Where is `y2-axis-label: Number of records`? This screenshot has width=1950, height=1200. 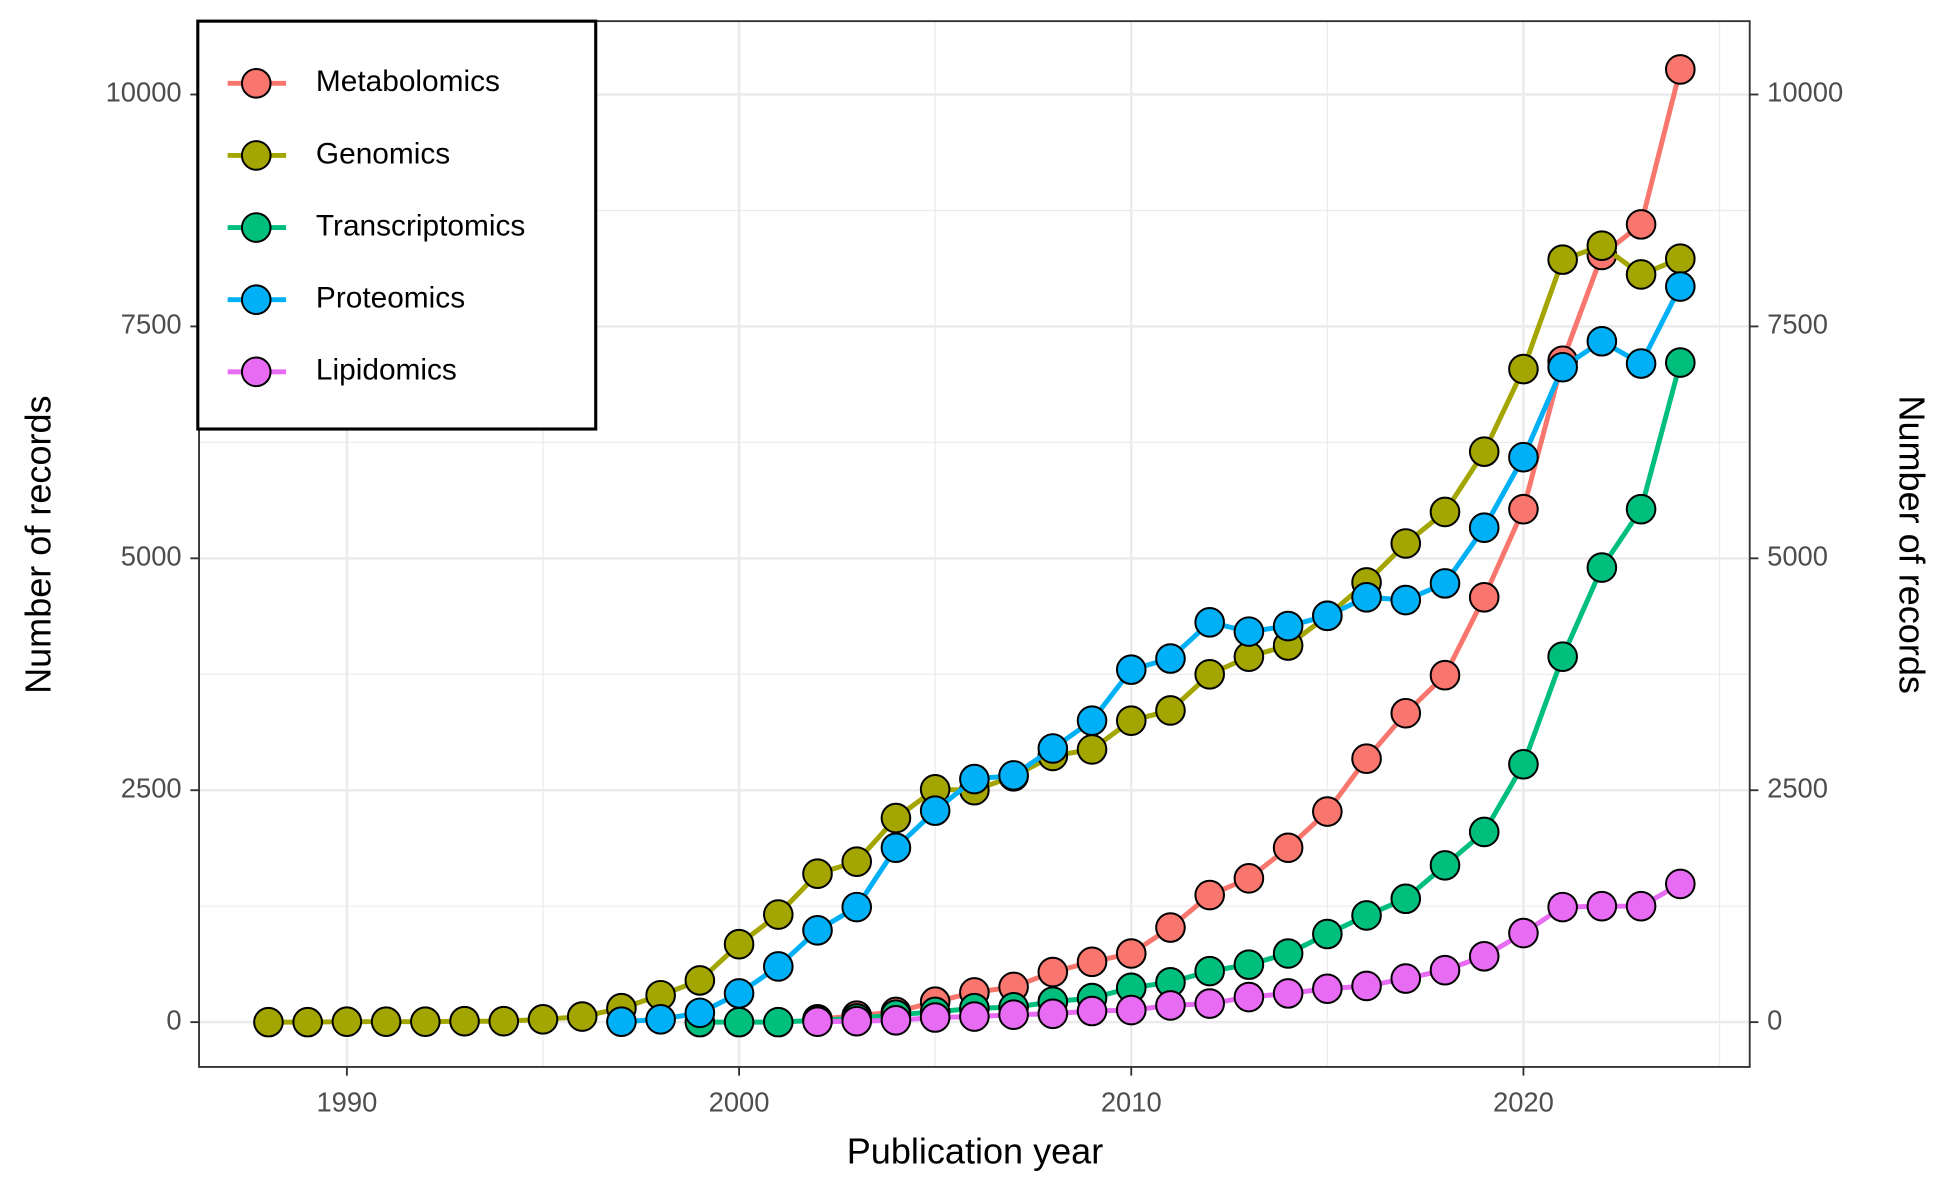 y2-axis-label: Number of records is located at coordinates (1911, 544).